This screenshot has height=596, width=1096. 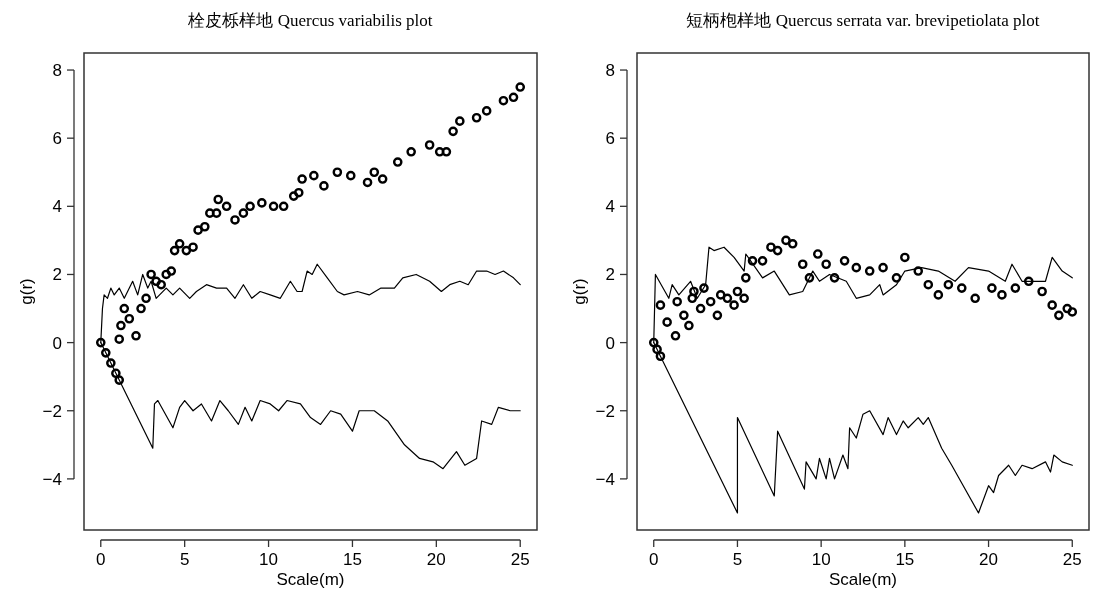 What do you see at coordinates (269, 559) in the screenshot?
I see `x-tick-label: 10` at bounding box center [269, 559].